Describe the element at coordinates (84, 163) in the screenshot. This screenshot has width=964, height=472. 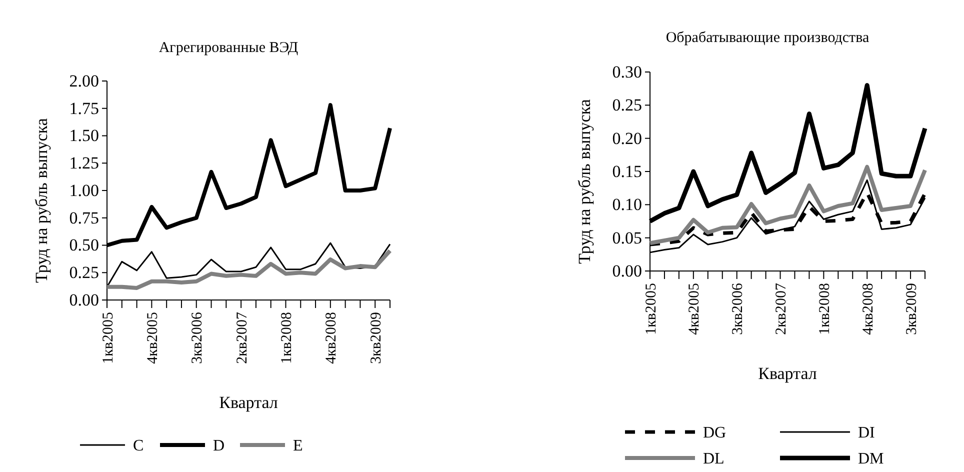
I see `y-tick-label: 1.25` at that location.